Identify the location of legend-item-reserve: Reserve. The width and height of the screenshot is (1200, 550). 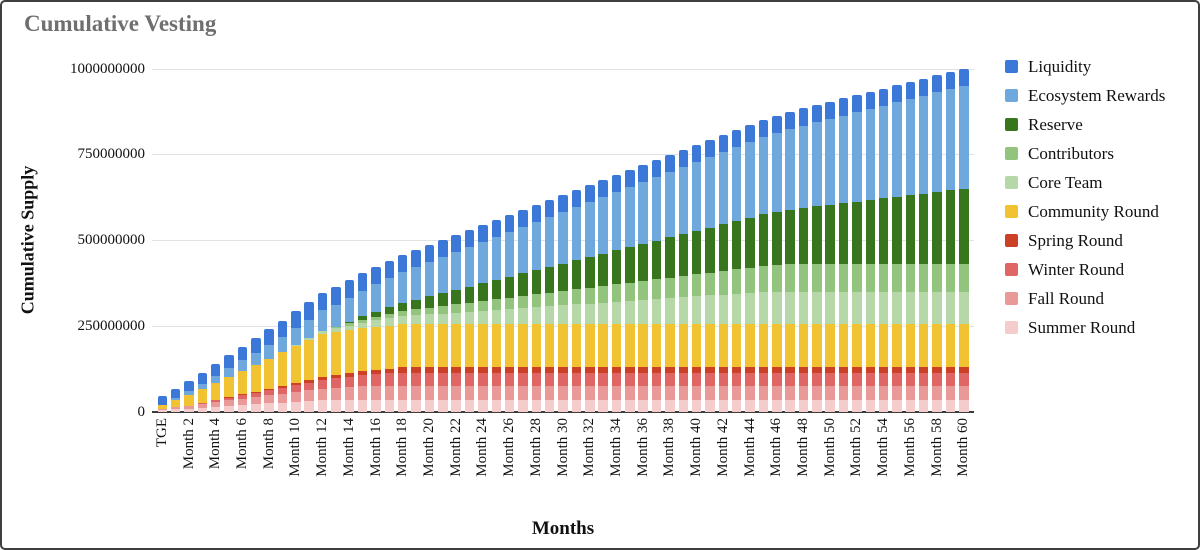
(1085, 124).